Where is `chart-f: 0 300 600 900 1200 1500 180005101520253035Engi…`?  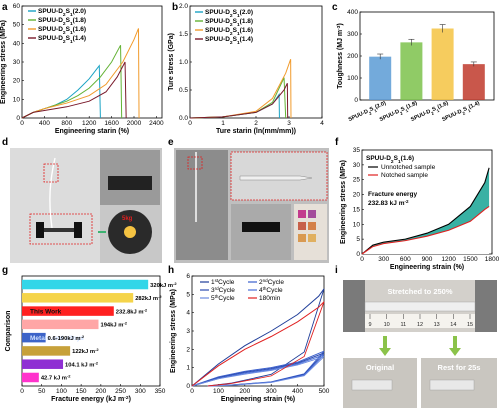 chart-f: 0 300 600 900 1200 1500 180005101520253035Engi… is located at coordinates (420, 209).